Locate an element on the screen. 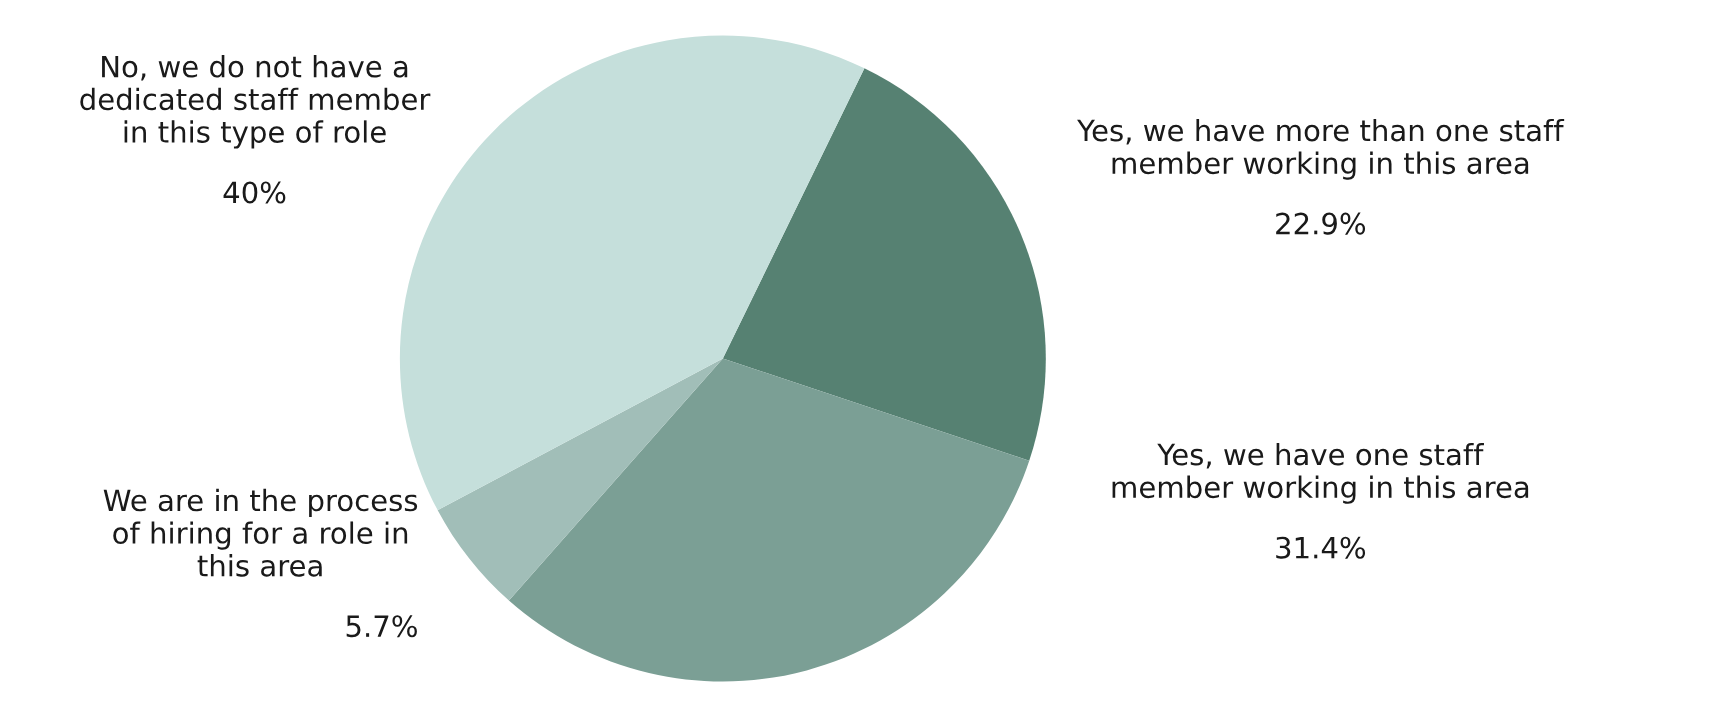  data-label: 5.7% is located at coordinates (381, 626).